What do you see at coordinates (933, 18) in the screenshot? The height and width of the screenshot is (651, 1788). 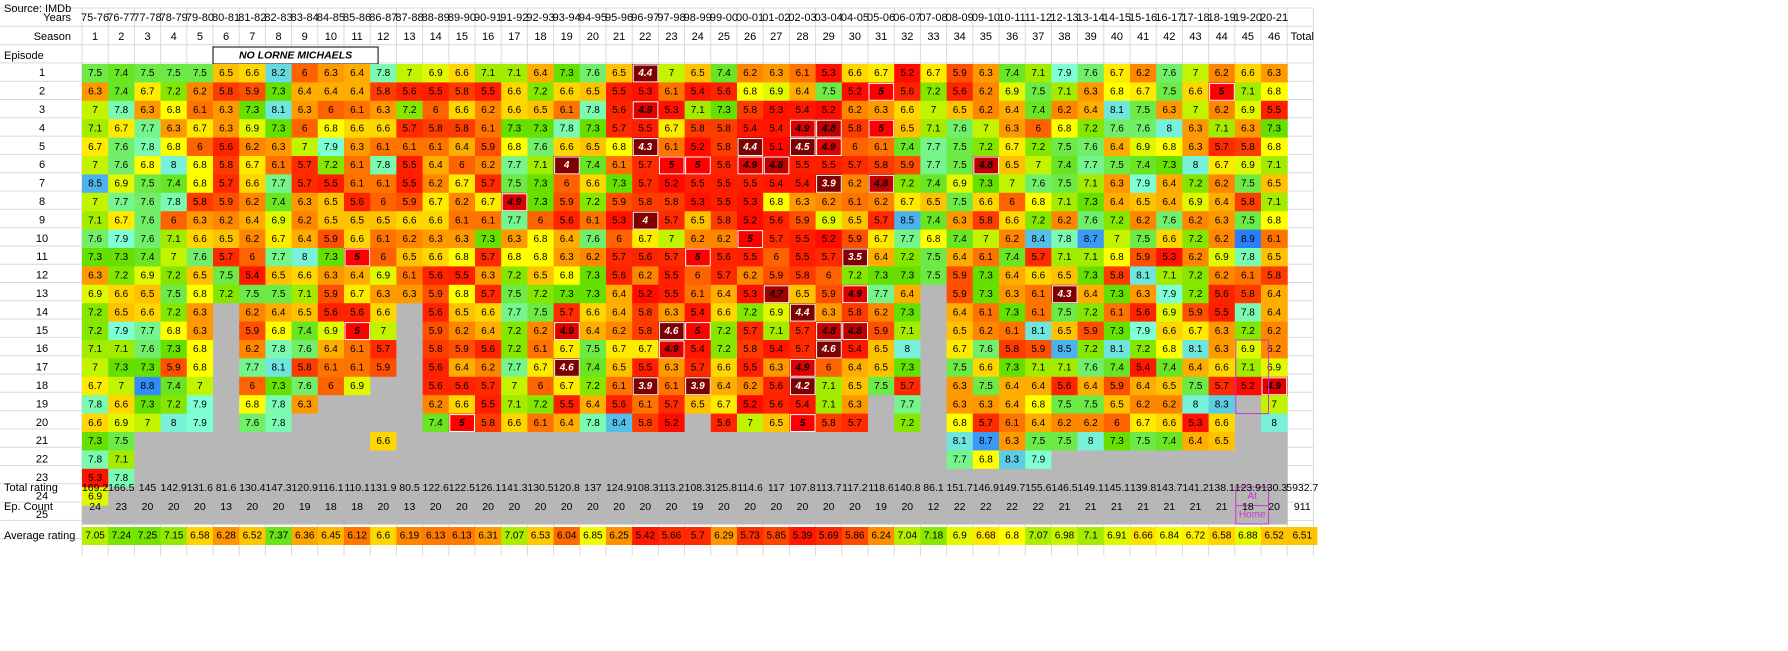 I see `year-label: 07-08` at bounding box center [933, 18].